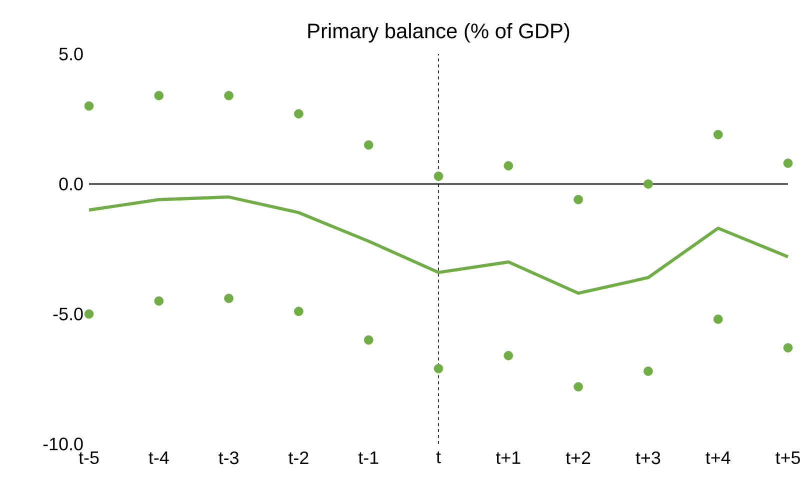 This screenshot has width=807, height=497. Describe the element at coordinates (158, 458) in the screenshot. I see `x-tick-label: t-4` at that location.